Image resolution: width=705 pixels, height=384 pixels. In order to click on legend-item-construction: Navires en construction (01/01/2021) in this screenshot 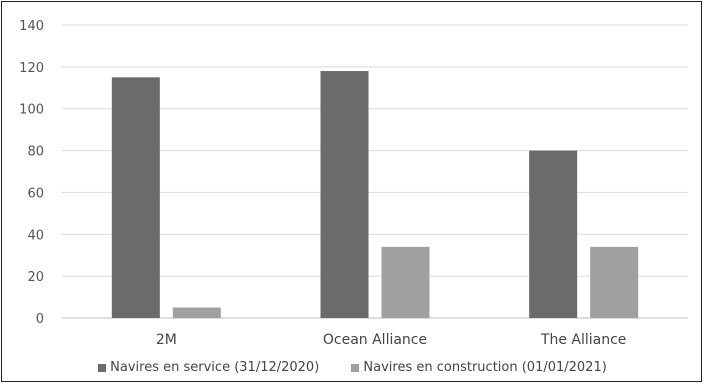, I will do `click(479, 367)`.